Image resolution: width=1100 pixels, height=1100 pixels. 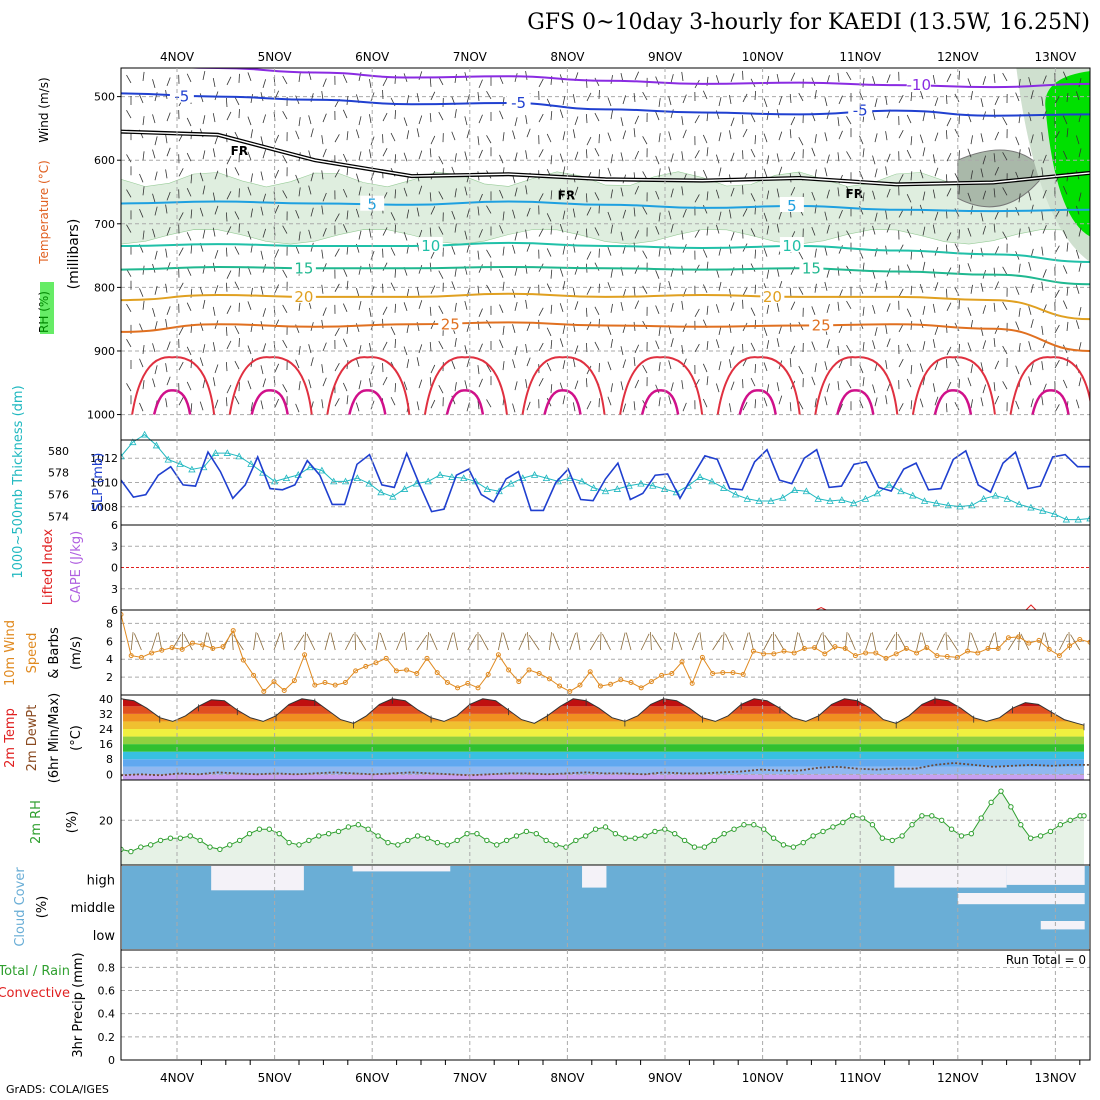 I want to click on temp-axis-label-4: (°C), so click(x=76, y=738).